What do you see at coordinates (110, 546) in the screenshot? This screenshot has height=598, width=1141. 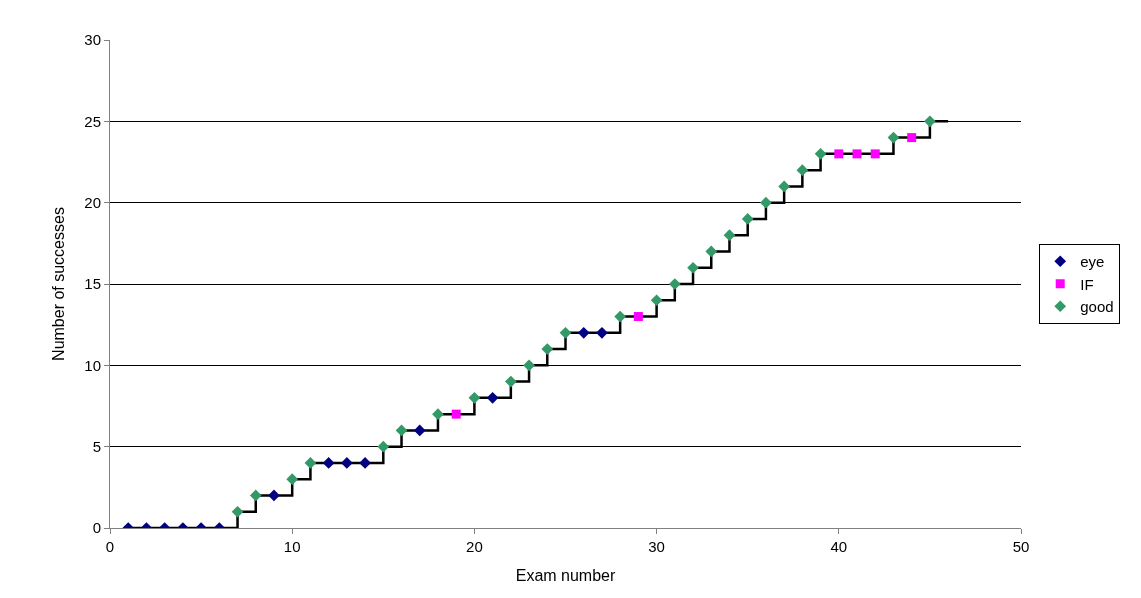 I see `x-tick-label: 0` at bounding box center [110, 546].